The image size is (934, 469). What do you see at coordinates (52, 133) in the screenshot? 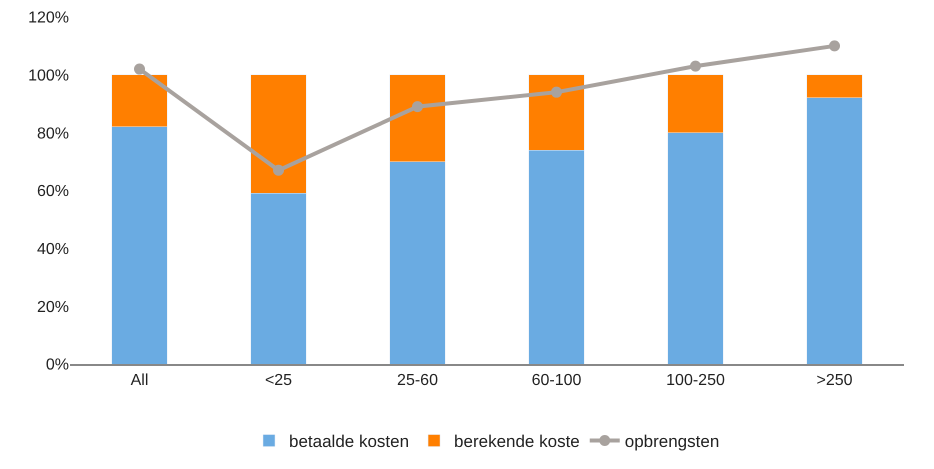
I see `y-tick-label: 80%` at bounding box center [52, 133].